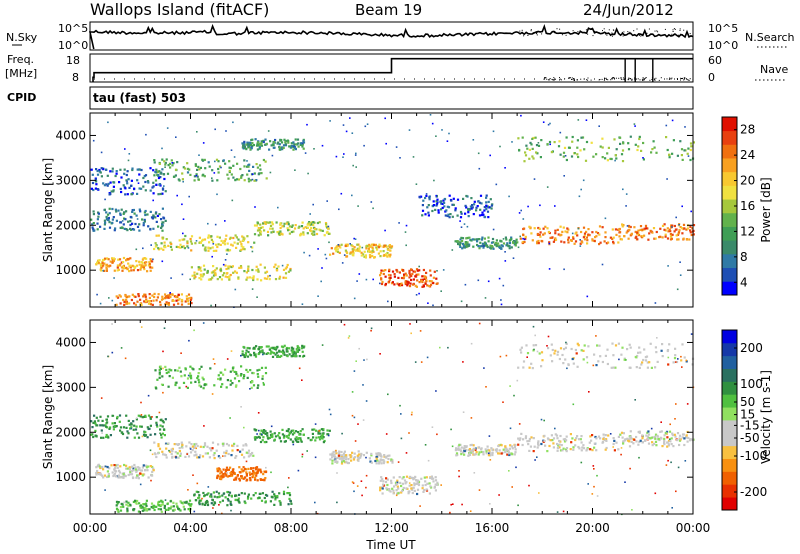 Image resolution: width=800 pixels, height=554 pixels. What do you see at coordinates (391, 68) in the screenshot?
I see `frequency-panel-frame` at bounding box center [391, 68].